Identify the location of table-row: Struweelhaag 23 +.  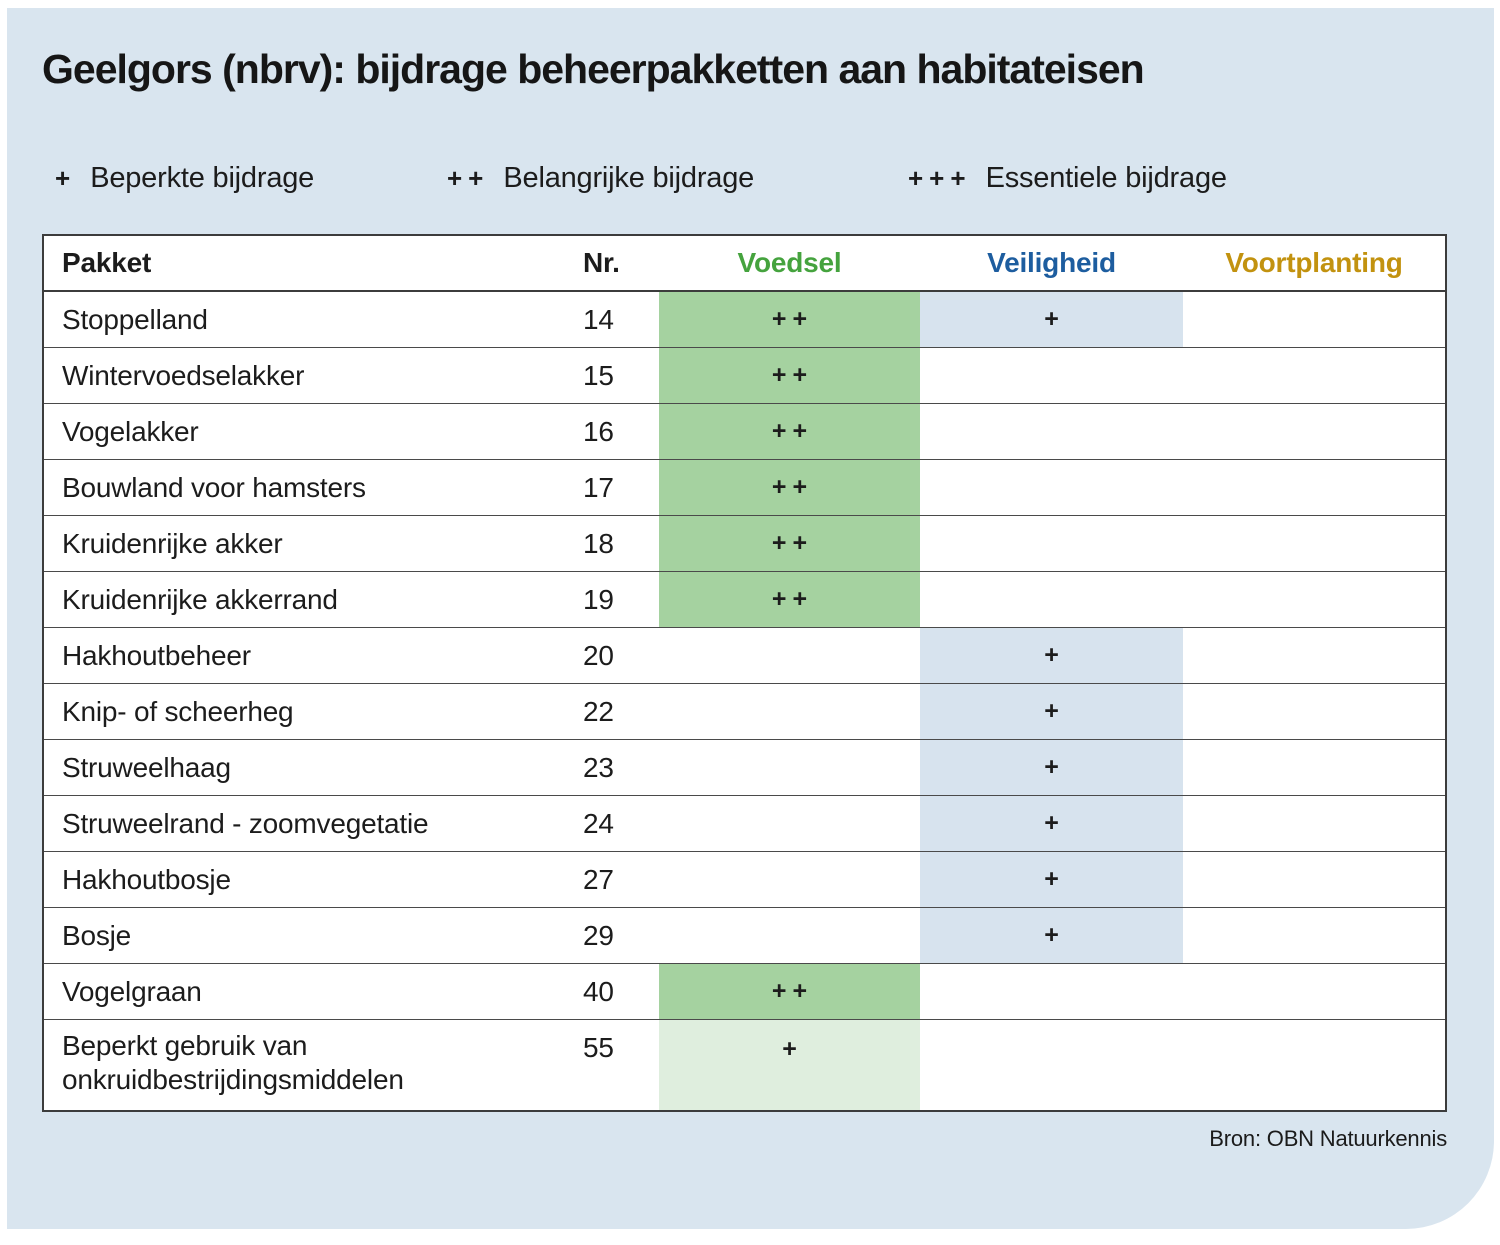
(744, 768).